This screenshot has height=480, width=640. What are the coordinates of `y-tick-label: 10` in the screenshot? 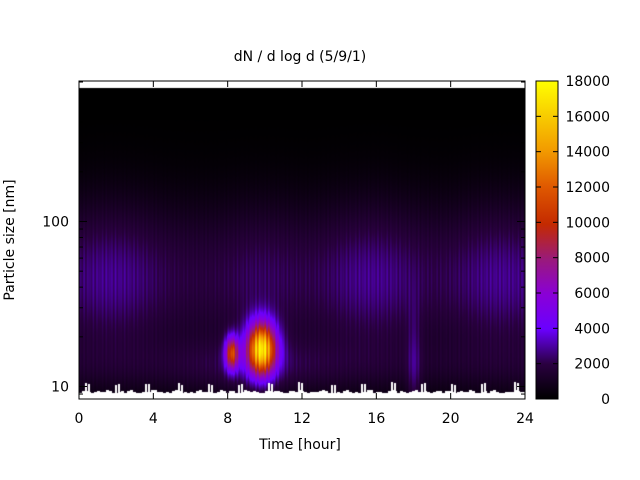 It's located at (60, 388).